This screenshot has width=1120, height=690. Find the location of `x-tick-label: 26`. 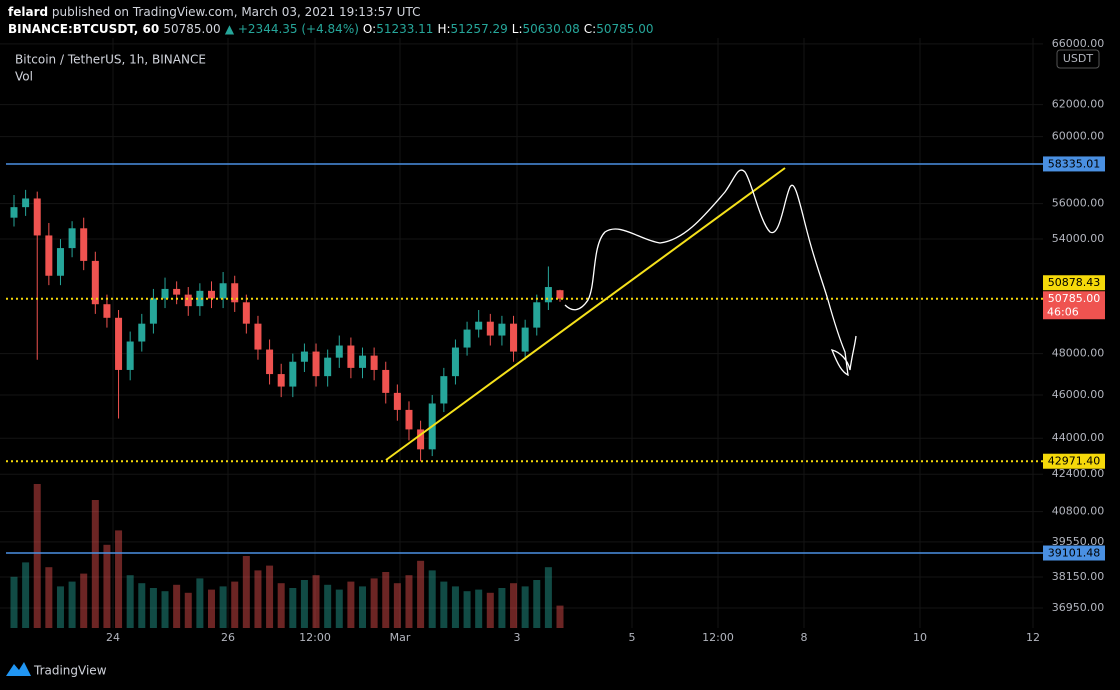

x-tick-label: 26 is located at coordinates (228, 637).